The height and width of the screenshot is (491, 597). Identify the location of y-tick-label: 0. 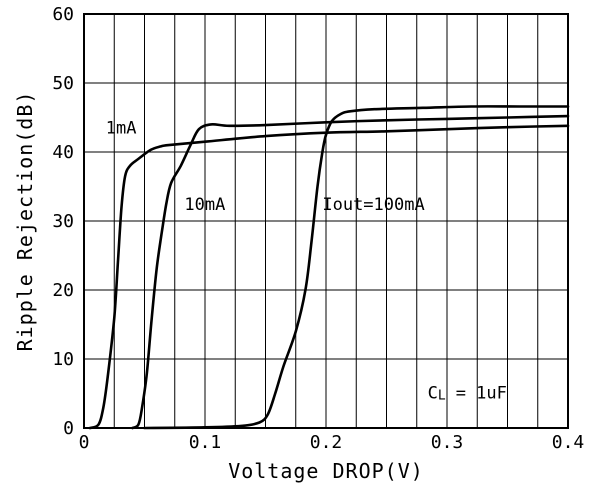
(68, 428).